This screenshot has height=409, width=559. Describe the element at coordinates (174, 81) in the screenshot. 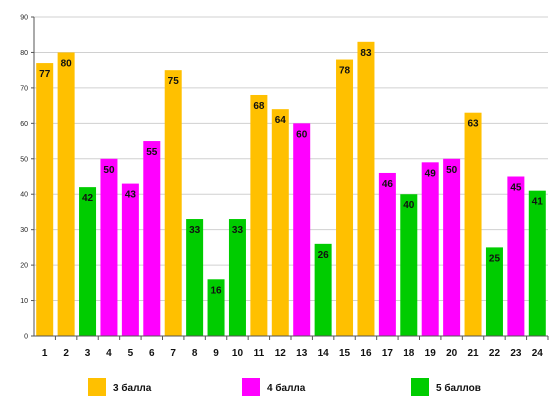

I see `data-label: 75` at that location.